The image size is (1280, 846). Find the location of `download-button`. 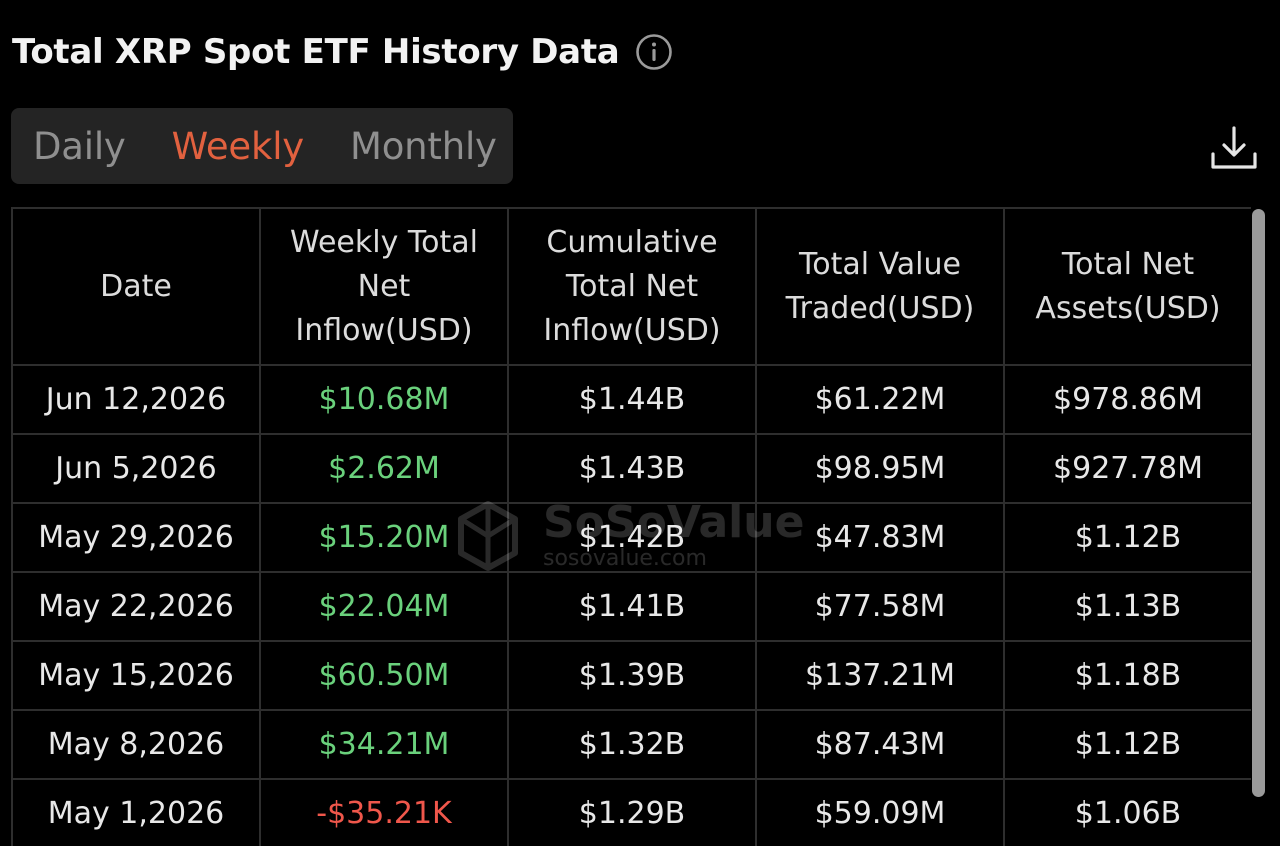

download-button is located at coordinates (1234, 148).